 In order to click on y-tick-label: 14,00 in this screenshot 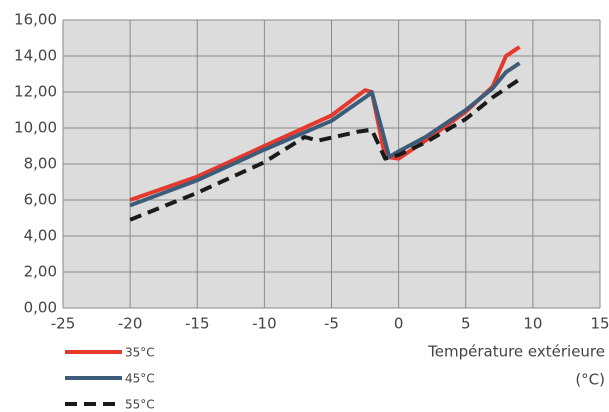, I will do `click(35, 56)`.